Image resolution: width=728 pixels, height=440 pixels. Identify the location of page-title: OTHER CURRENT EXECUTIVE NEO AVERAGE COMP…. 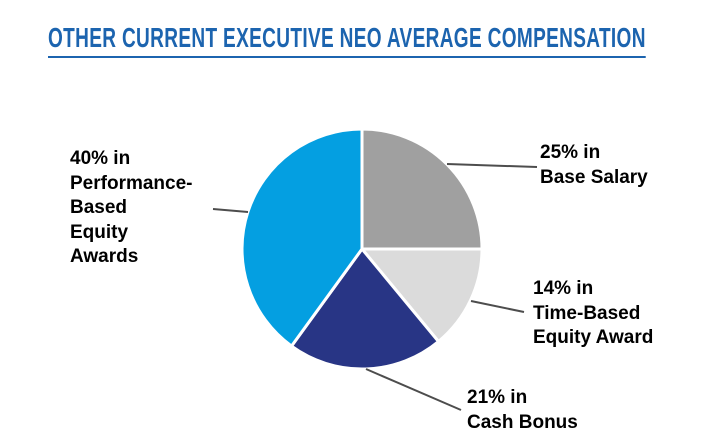
(388, 41).